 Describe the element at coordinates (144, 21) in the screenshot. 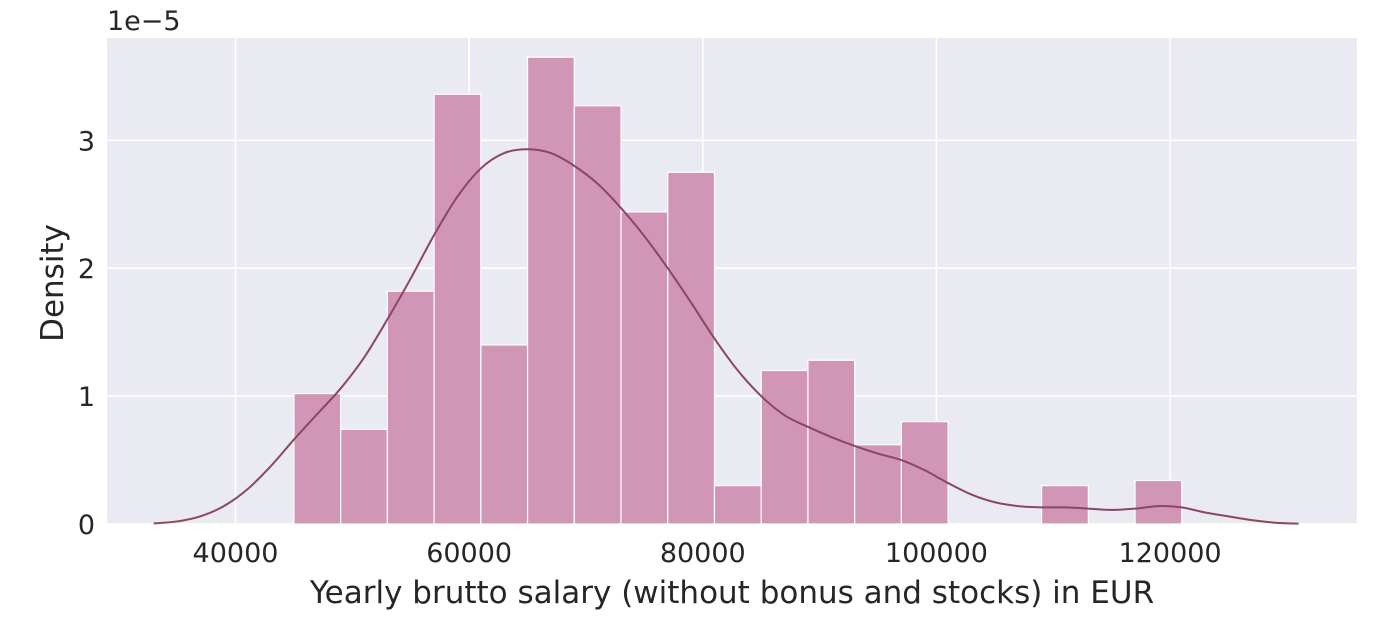

I see `y-axis-offset-label: 1e−5` at that location.